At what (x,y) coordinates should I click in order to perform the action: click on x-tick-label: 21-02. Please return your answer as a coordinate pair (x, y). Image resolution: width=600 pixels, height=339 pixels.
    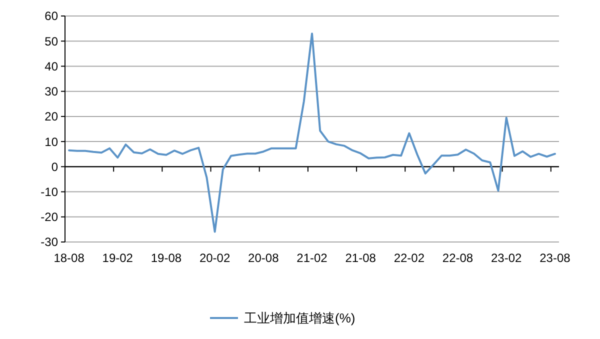
    Looking at the image, I should click on (312, 258).